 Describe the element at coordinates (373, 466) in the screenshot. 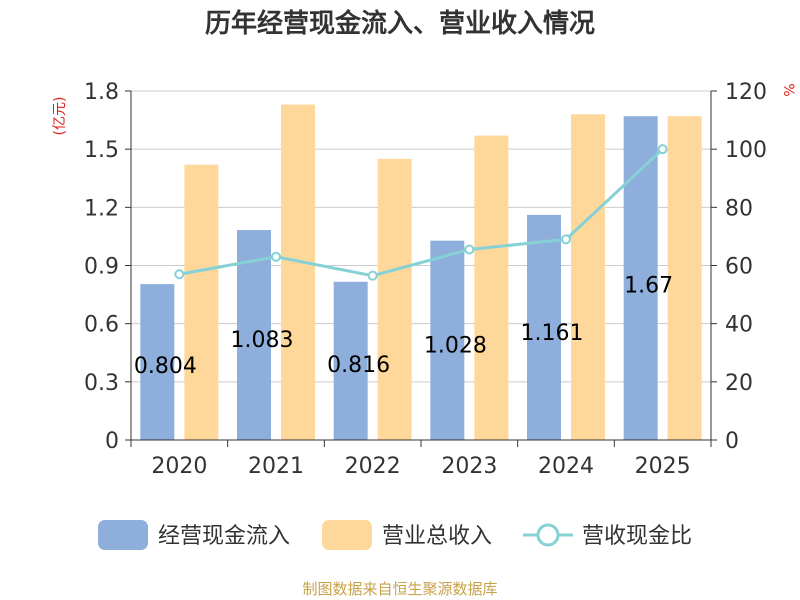

I see `x-tick-label: 2022` at that location.